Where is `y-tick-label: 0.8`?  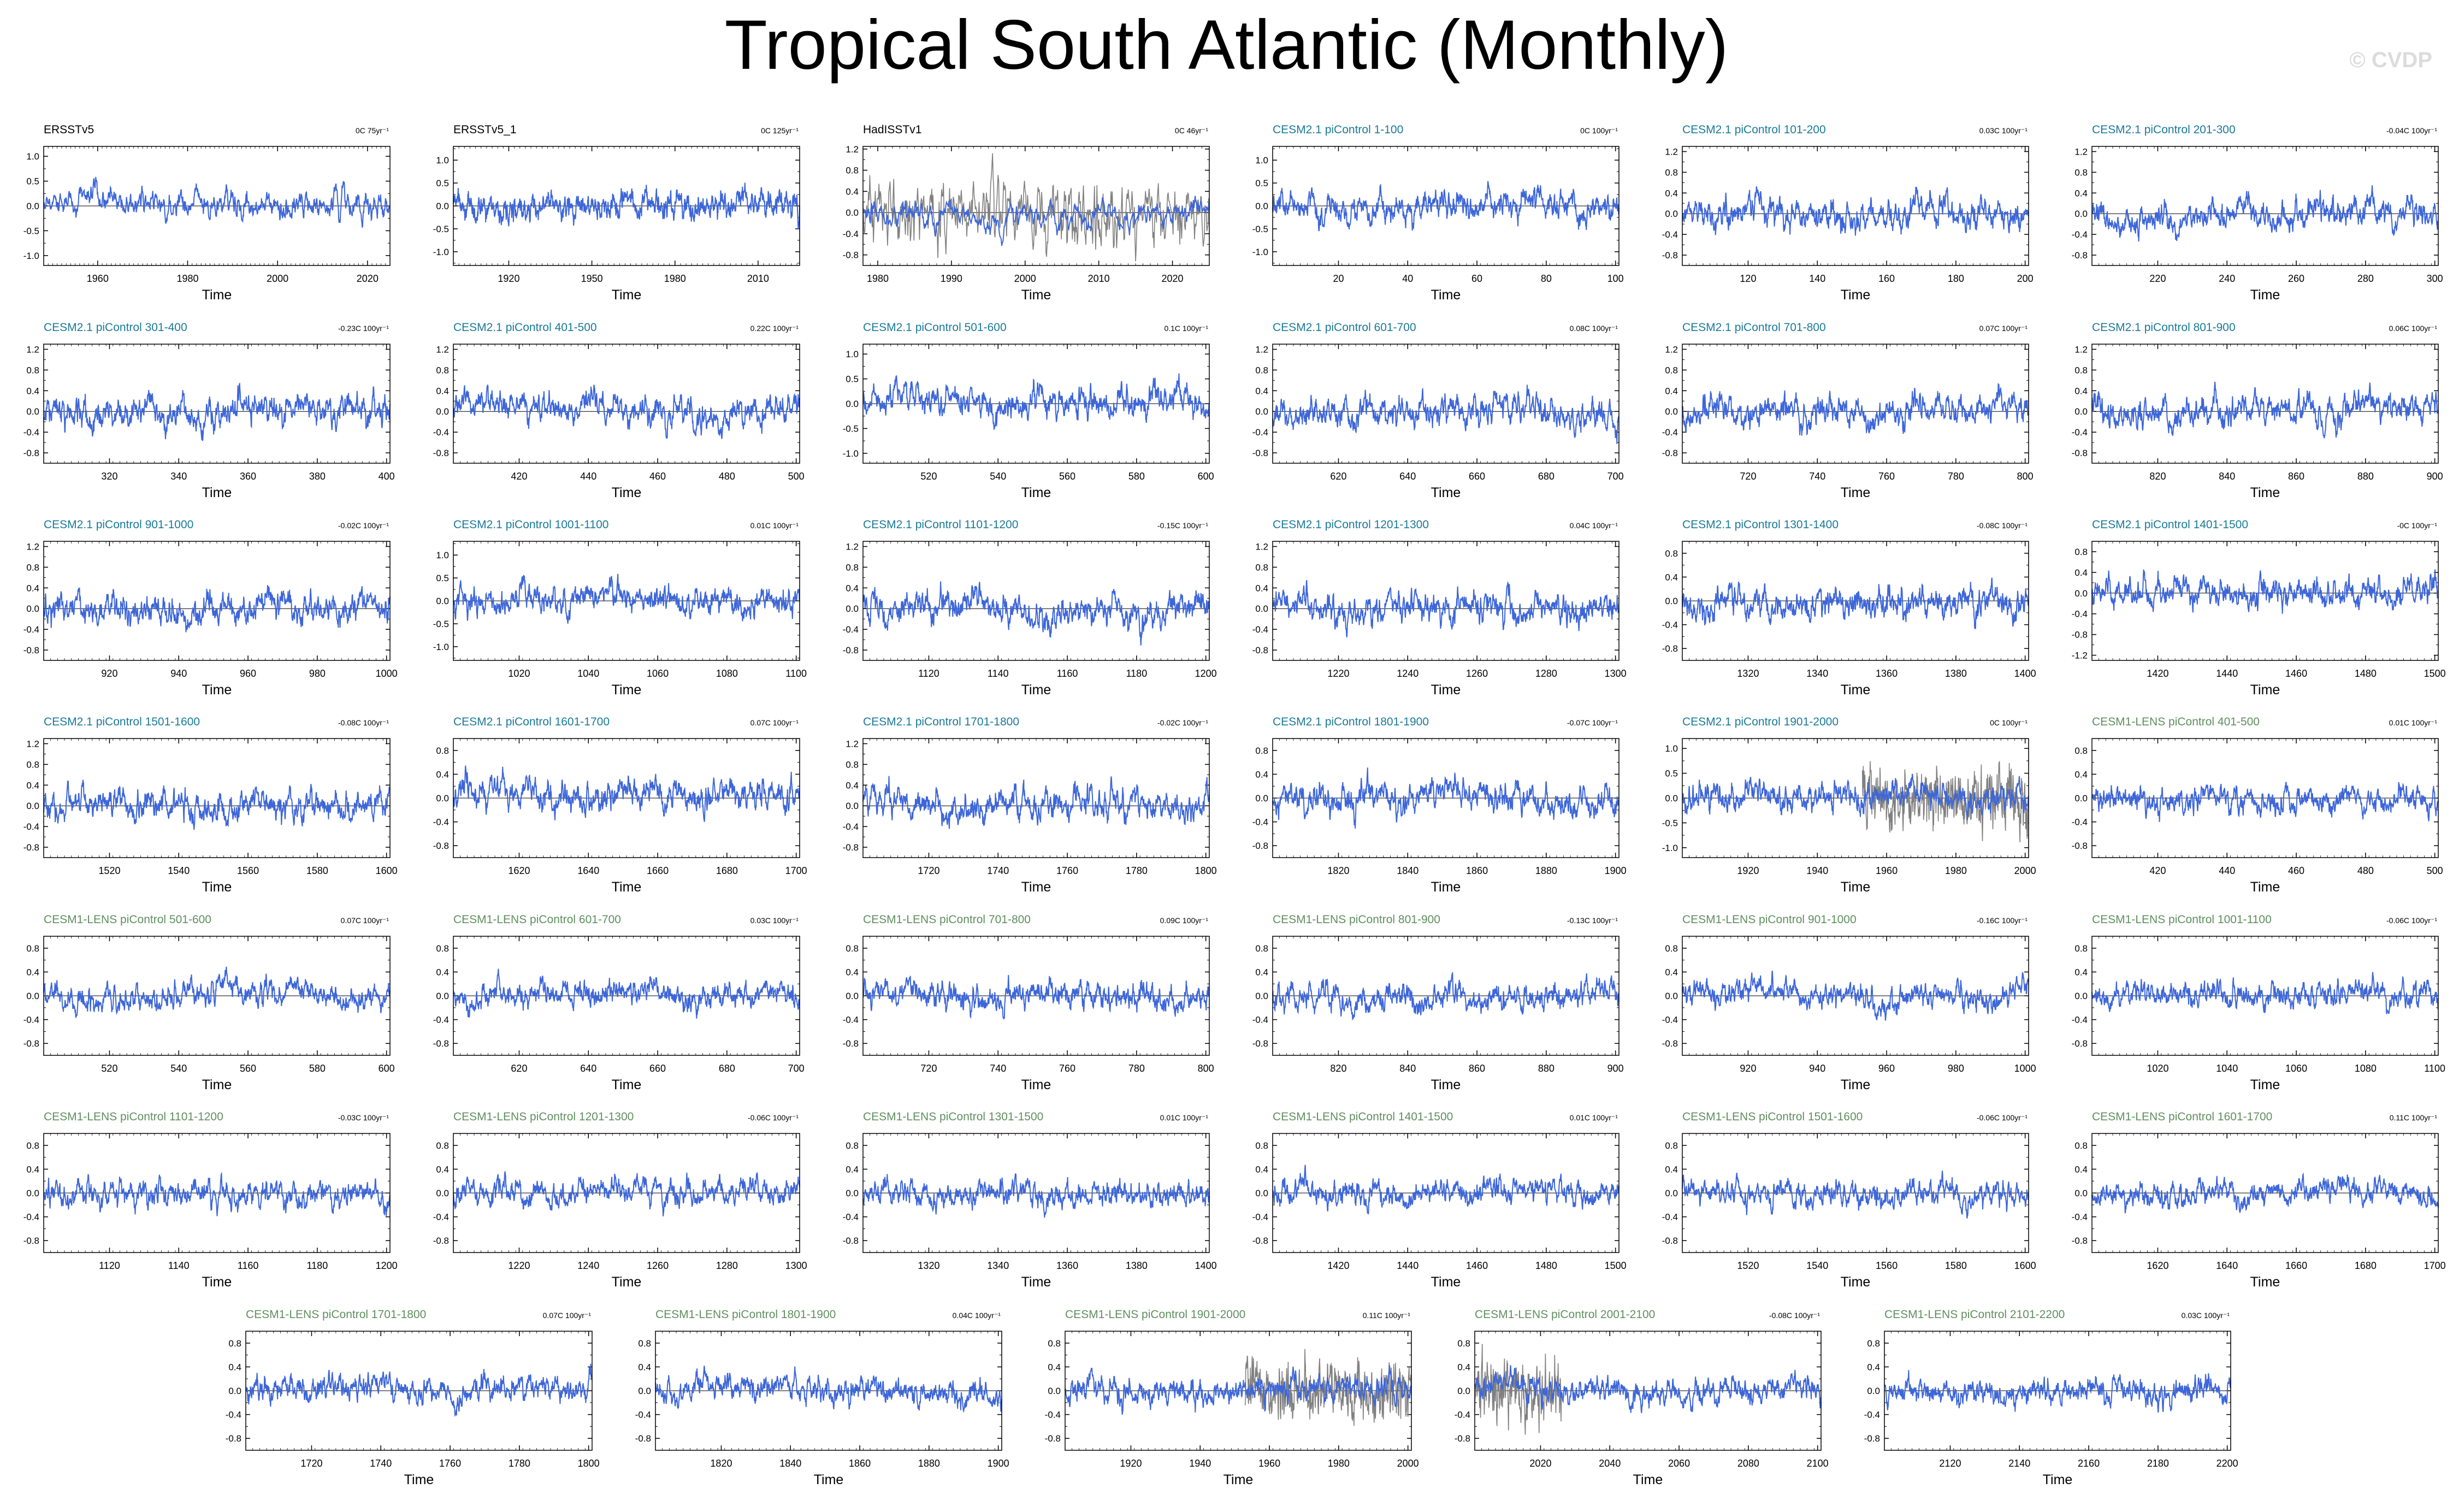 y-tick-label: 0.8 is located at coordinates (1262, 370).